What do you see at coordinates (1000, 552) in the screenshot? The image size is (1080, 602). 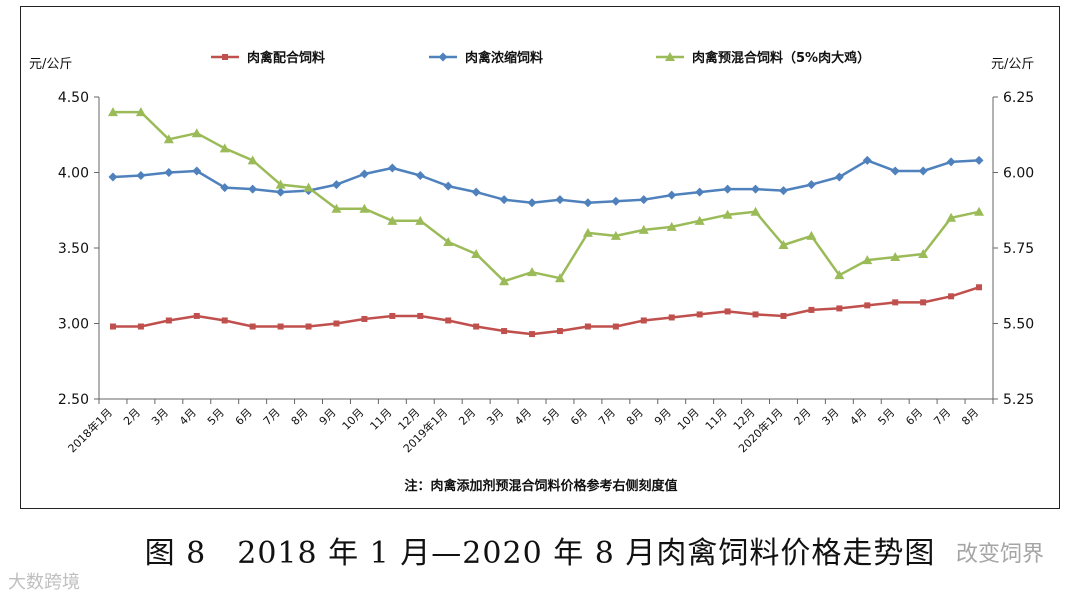 I see `watermark-right: 改变饲界` at bounding box center [1000, 552].